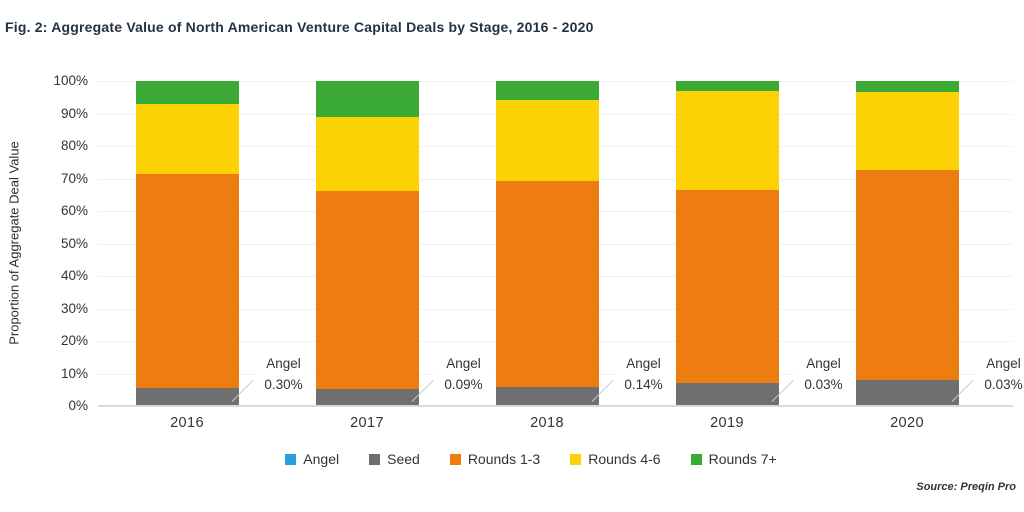  Describe the element at coordinates (74, 275) in the screenshot. I see `y-tick-label: 40%` at that location.